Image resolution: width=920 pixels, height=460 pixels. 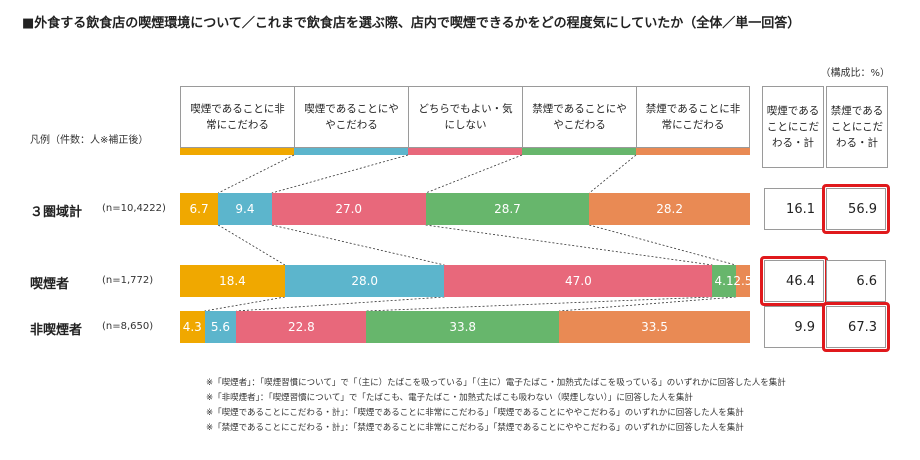 I want to click on bar-segment-r2-c2: 28.0, so click(x=364, y=281).